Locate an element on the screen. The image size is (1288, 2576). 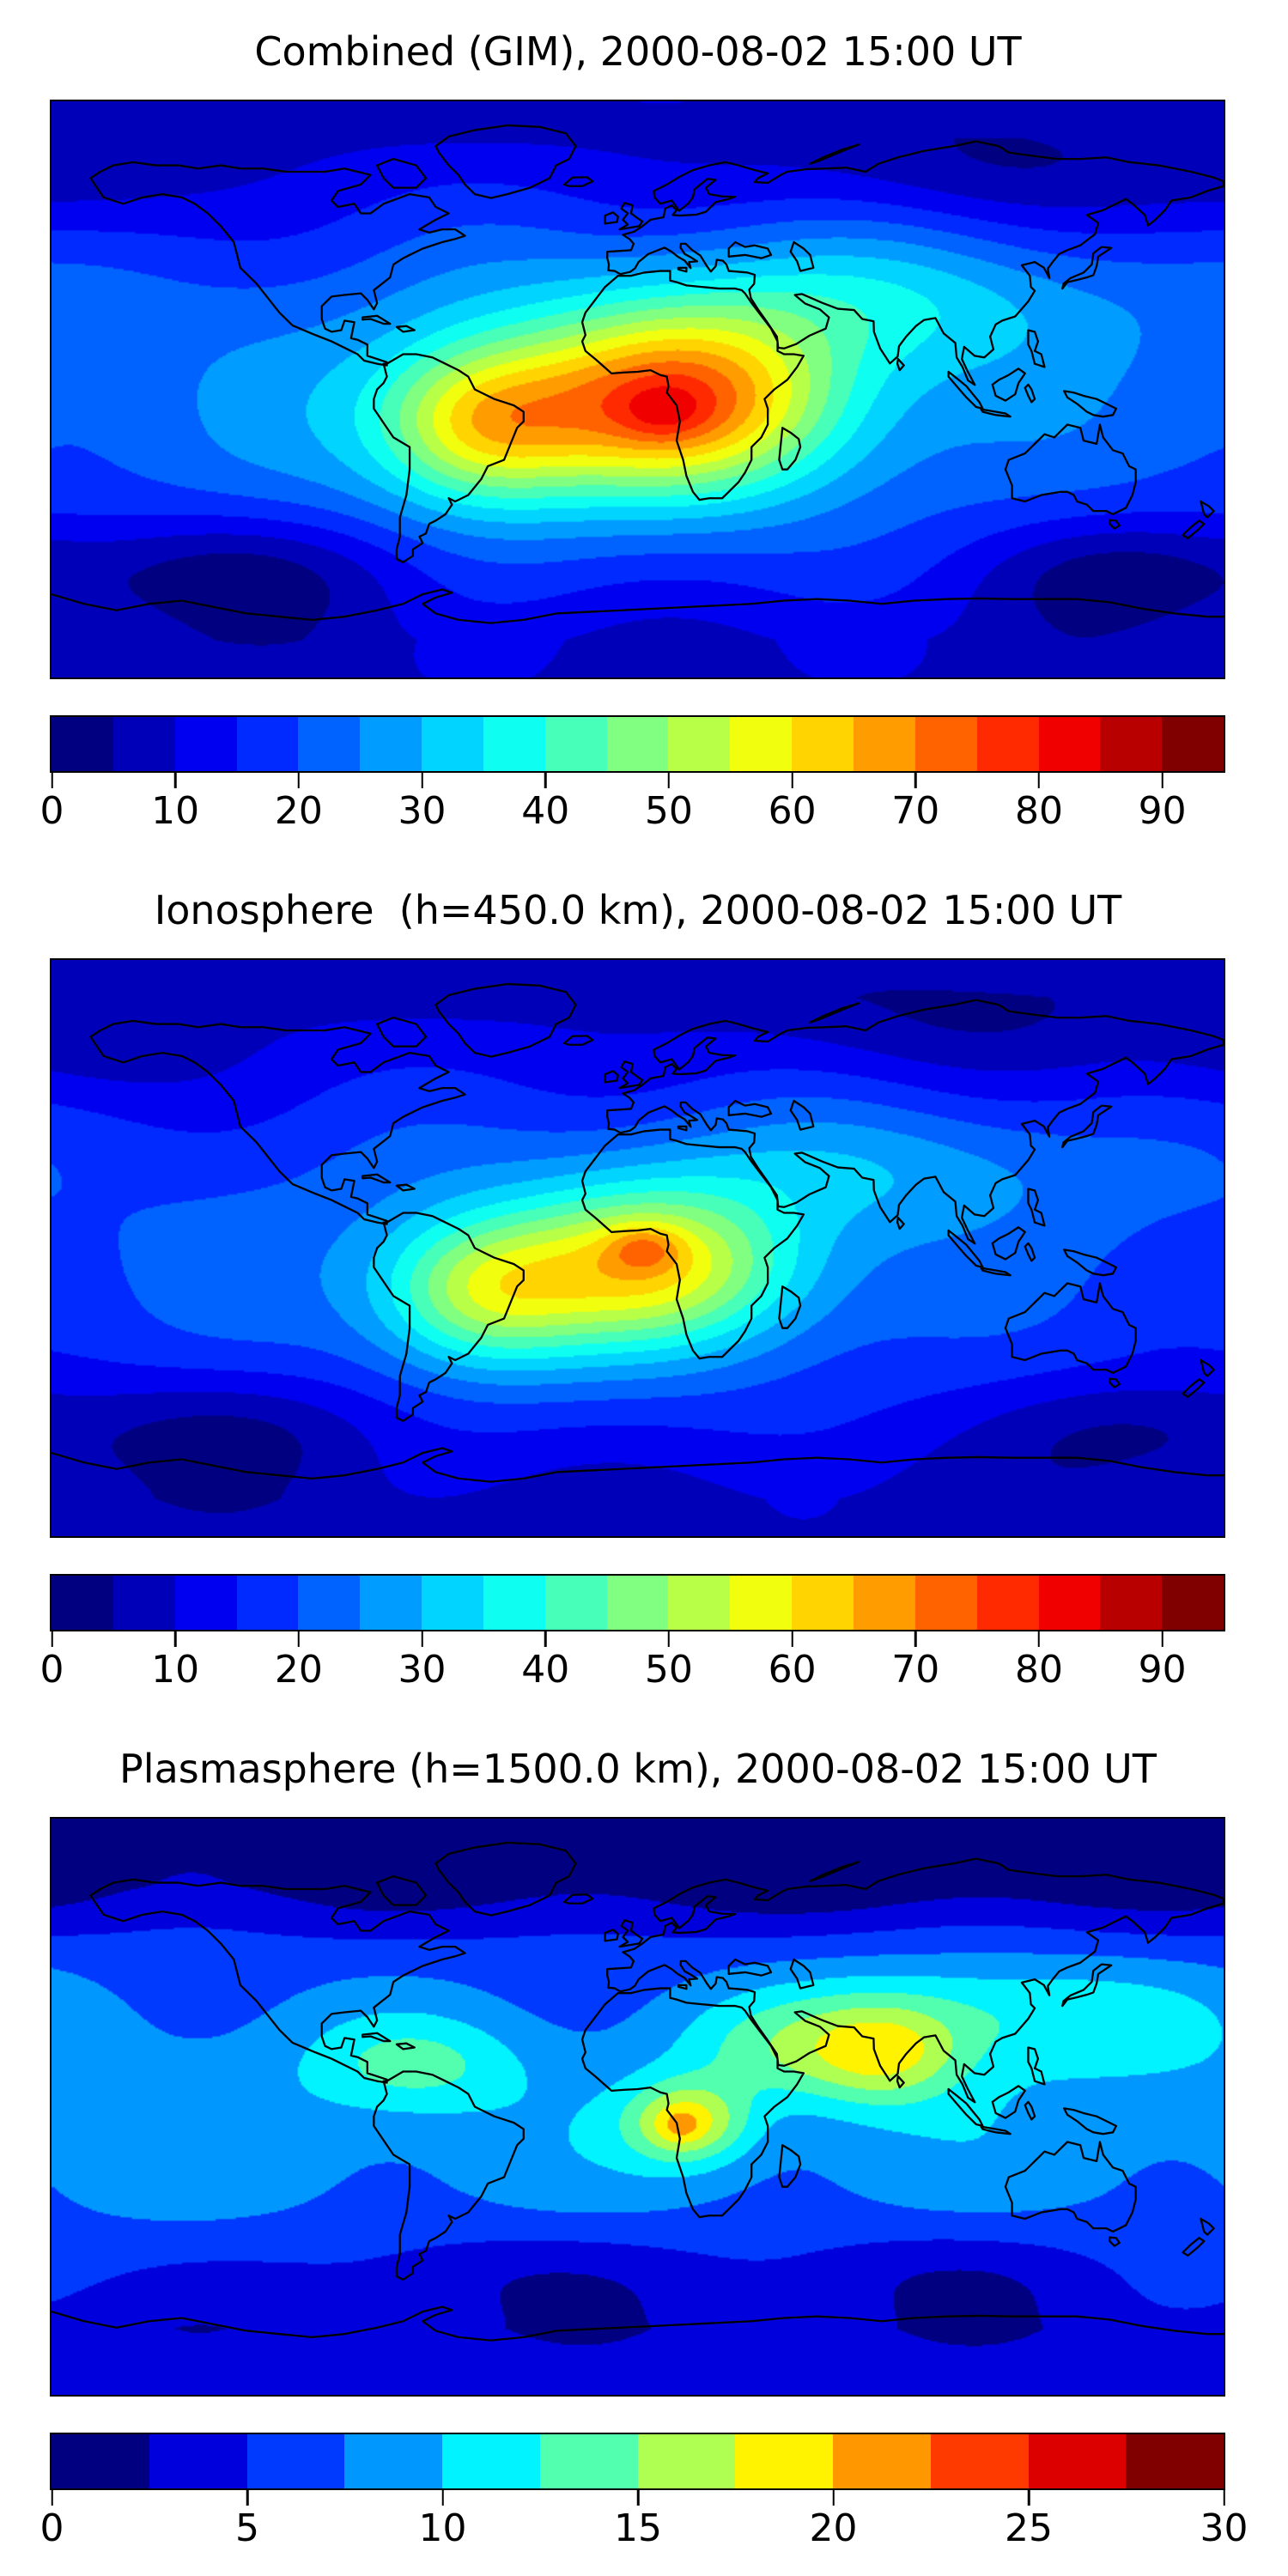
colorbar-ticks-ionosphere: 0 10 20 30 40 50 60 70 80 90 is located at coordinates (632, 1670).